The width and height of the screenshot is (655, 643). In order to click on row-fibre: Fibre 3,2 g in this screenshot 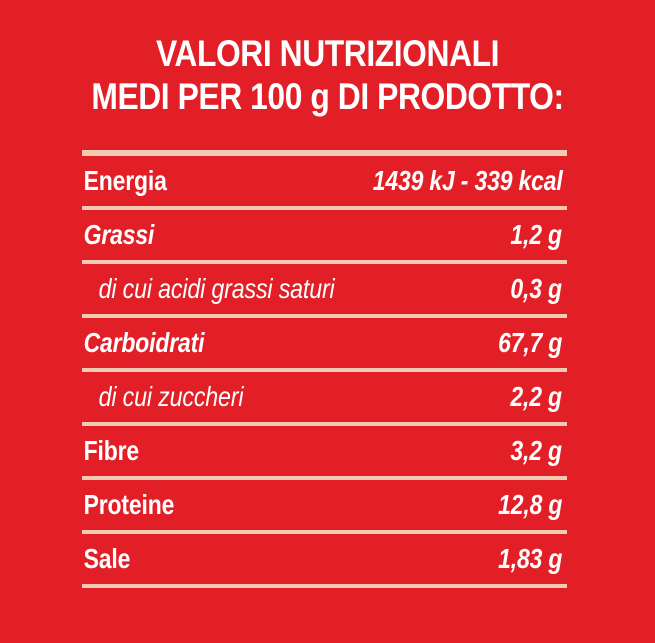, I will do `click(324, 451)`.